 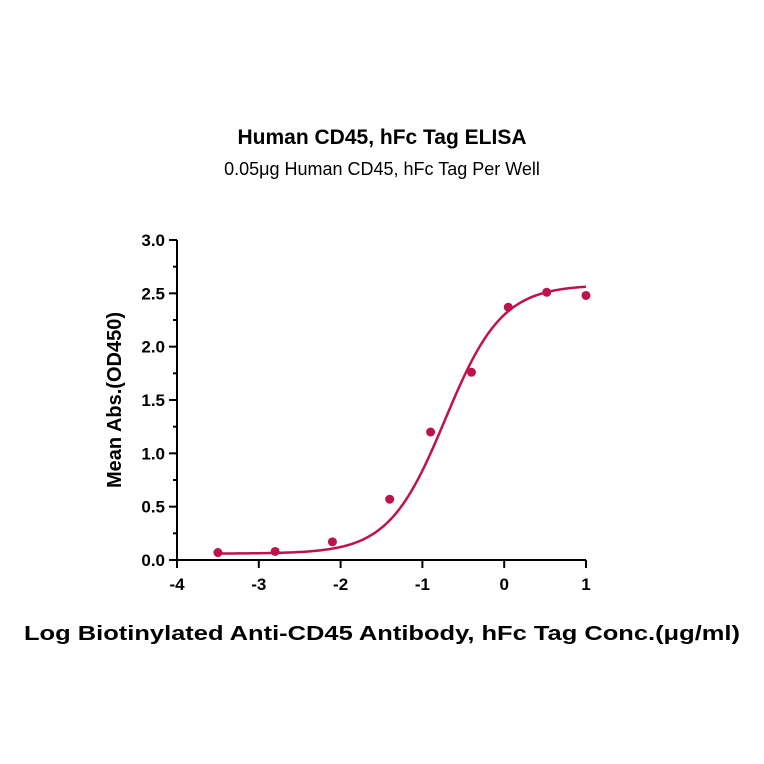 What do you see at coordinates (382, 169) in the screenshot?
I see `chart-subtitle: 0.05μg Human CD45, hFc Tag Per Well` at bounding box center [382, 169].